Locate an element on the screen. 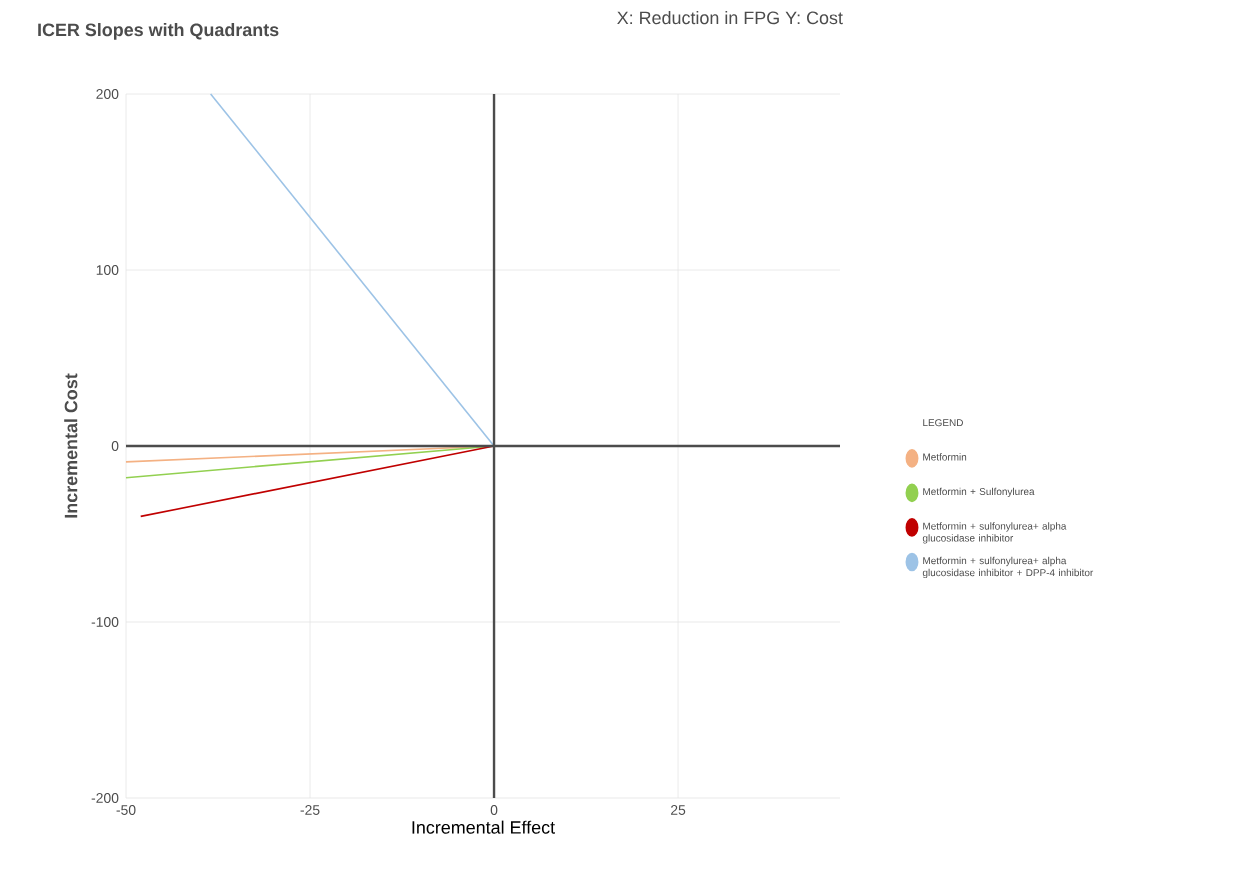 The image size is (1260, 888). text: X: Reduction in FPG Y: Cost is located at coordinates (730, 18).